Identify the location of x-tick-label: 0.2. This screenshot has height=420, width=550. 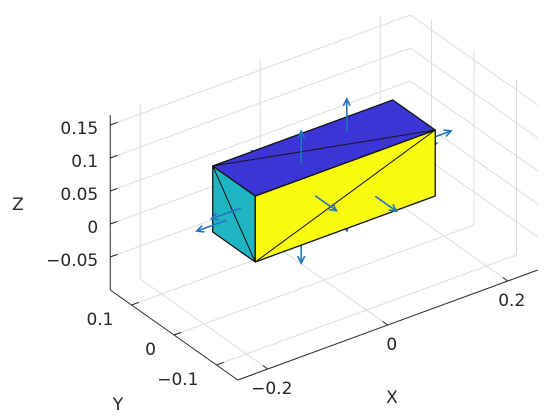
(511, 301).